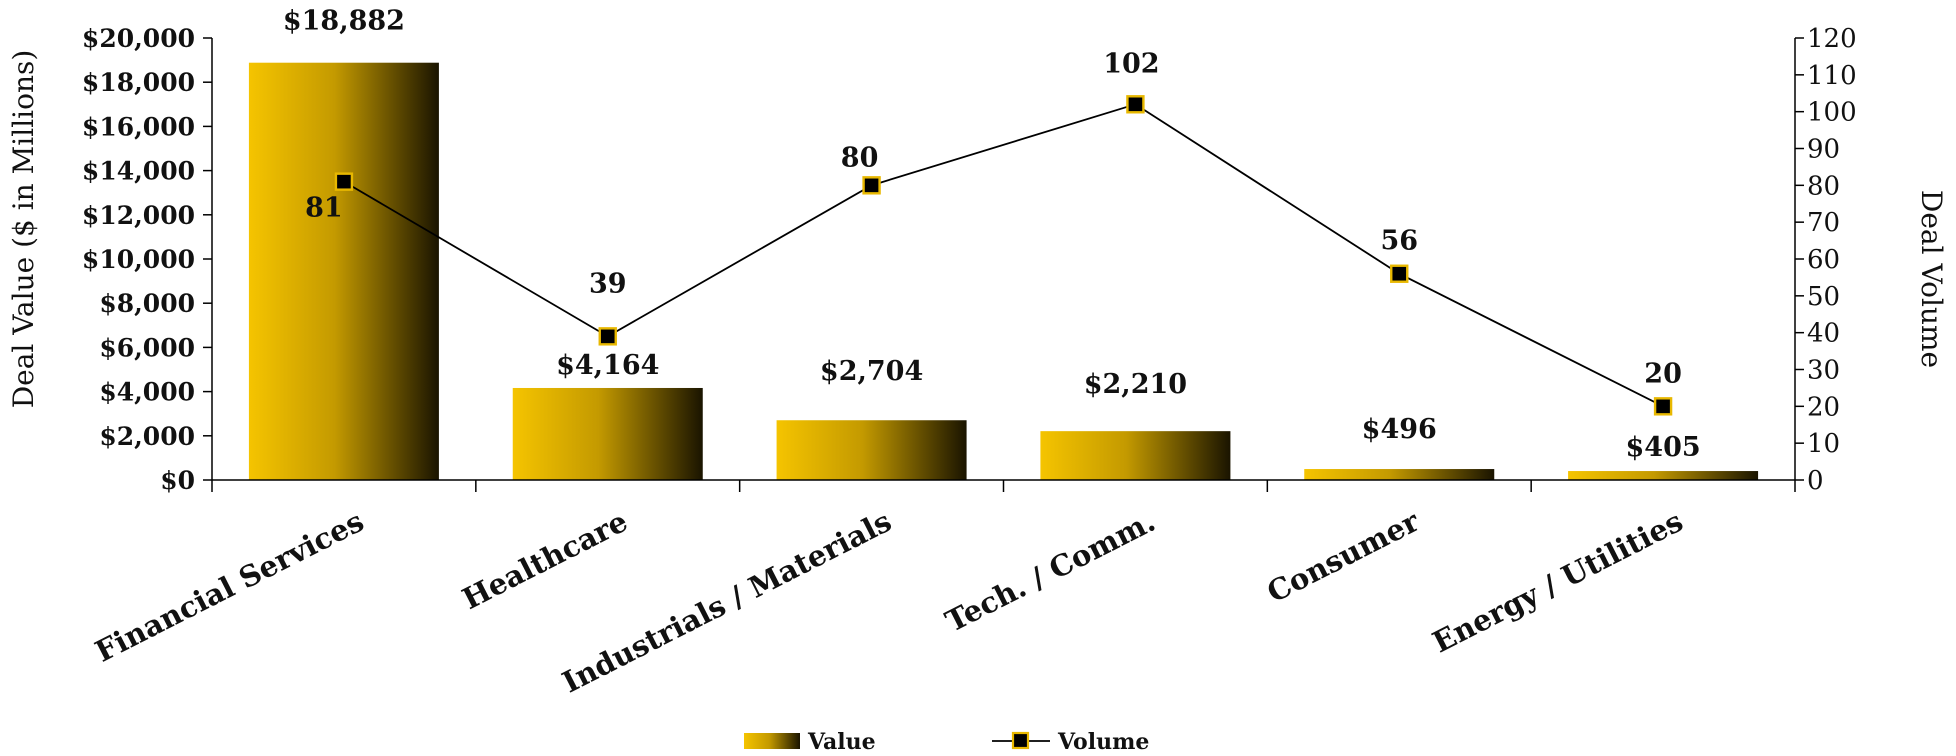 Image resolution: width=1956 pixels, height=756 pixels. What do you see at coordinates (138, 259) in the screenshot?
I see `y-tick-label: $10,000` at bounding box center [138, 259].